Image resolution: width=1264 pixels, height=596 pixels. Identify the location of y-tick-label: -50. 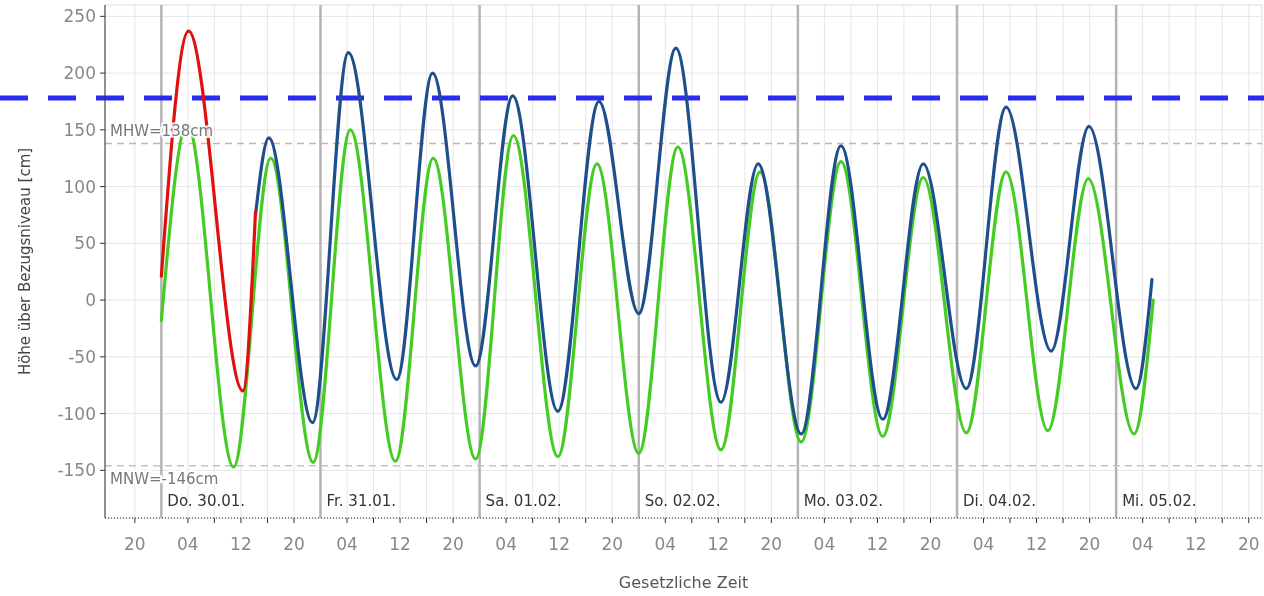
(82, 356).